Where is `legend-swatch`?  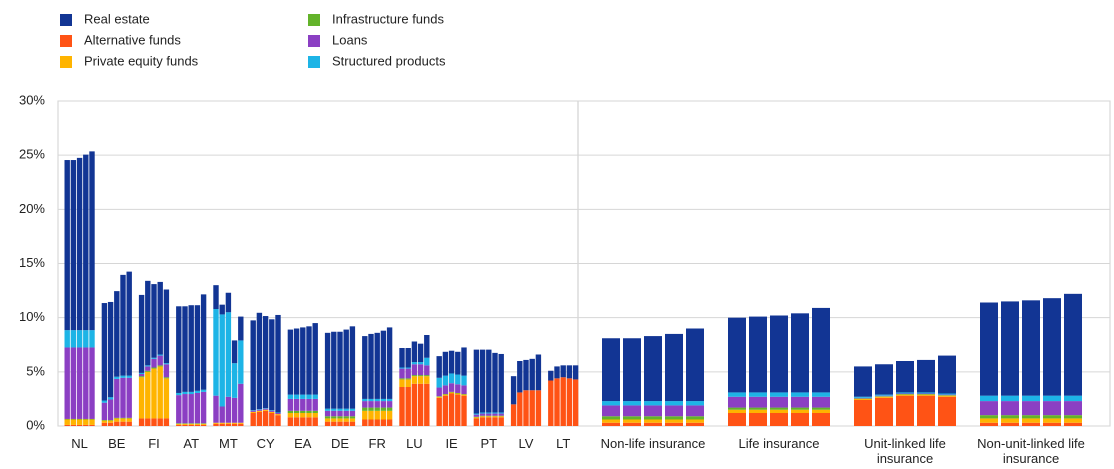 legend-swatch is located at coordinates (314, 20).